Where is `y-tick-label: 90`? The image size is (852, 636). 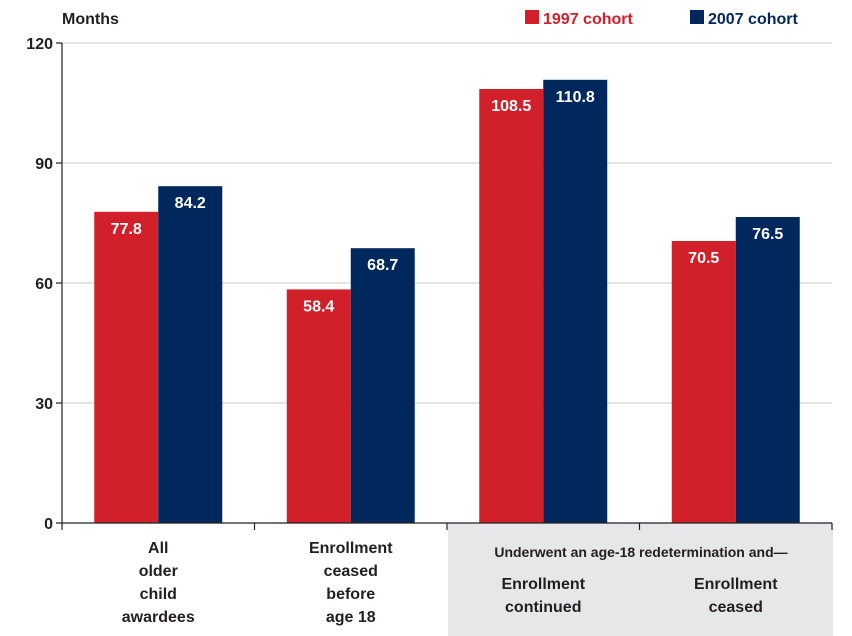
y-tick-label: 90 is located at coordinates (44, 164).